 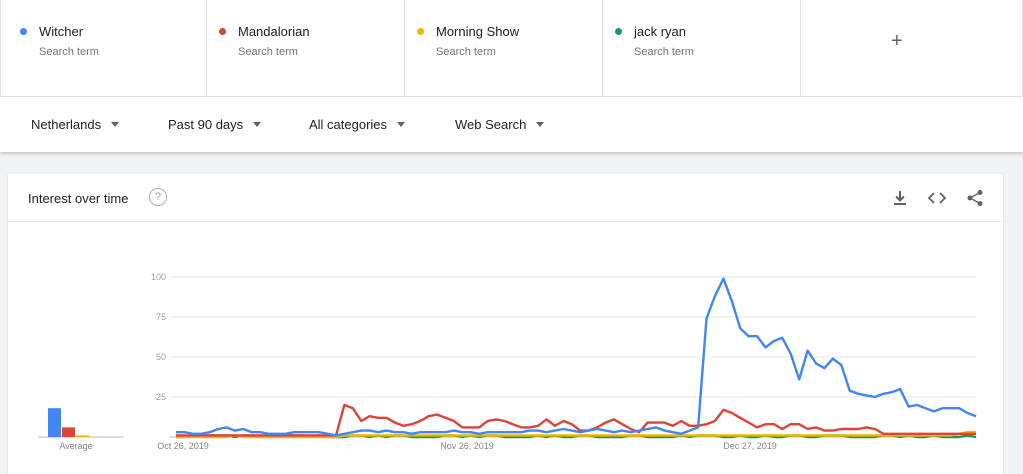 What do you see at coordinates (158, 197) in the screenshot?
I see `help-icon: ?` at bounding box center [158, 197].